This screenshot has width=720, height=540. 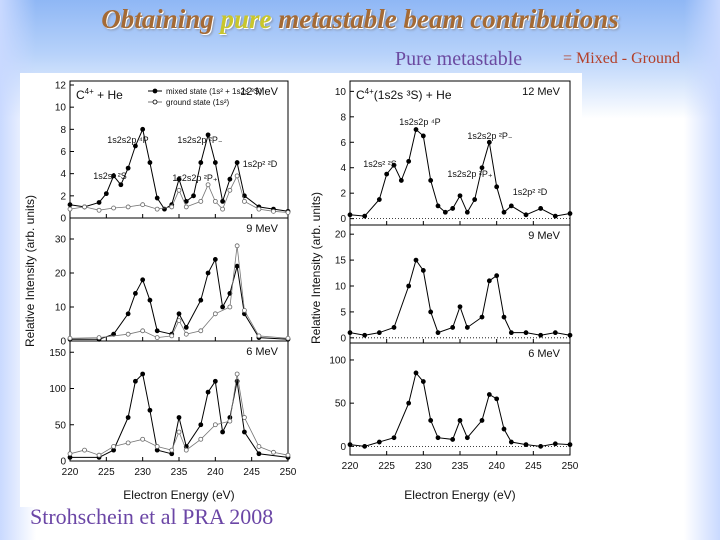 What do you see at coordinates (161, 19) in the screenshot?
I see `title-part-1: Obtaining` at bounding box center [161, 19].